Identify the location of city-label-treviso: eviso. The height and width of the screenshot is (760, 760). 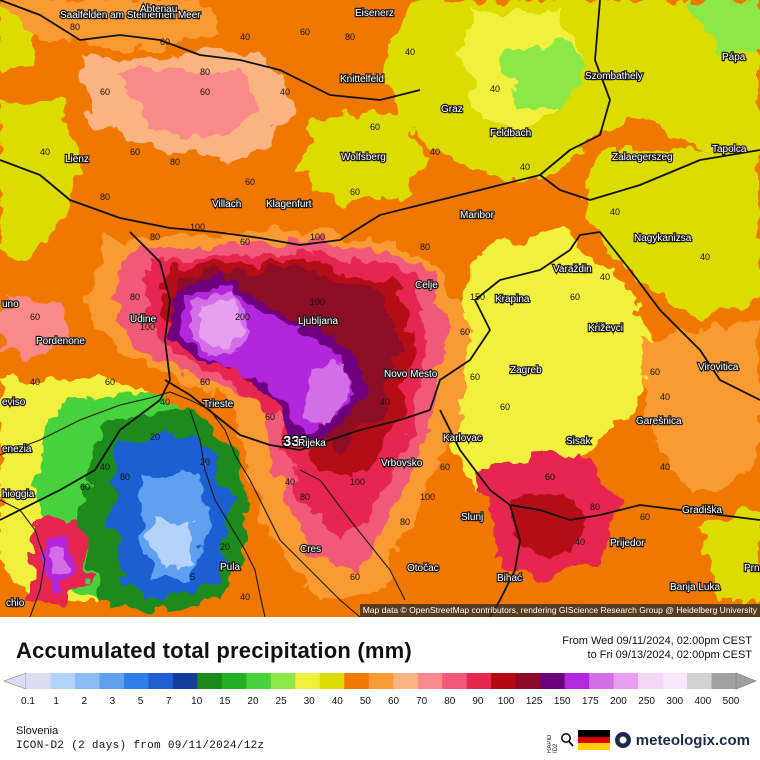
(14, 402).